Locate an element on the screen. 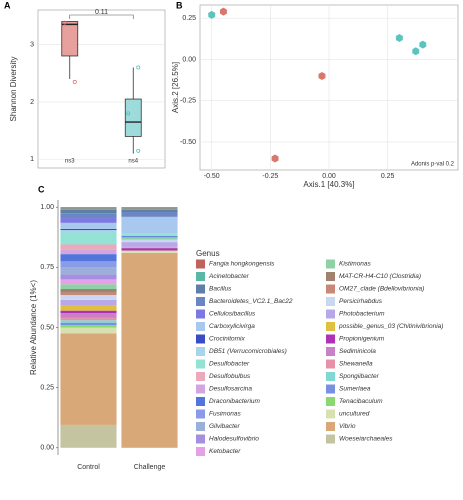 The width and height of the screenshot is (463, 500). panel-label: A is located at coordinates (7, 5).